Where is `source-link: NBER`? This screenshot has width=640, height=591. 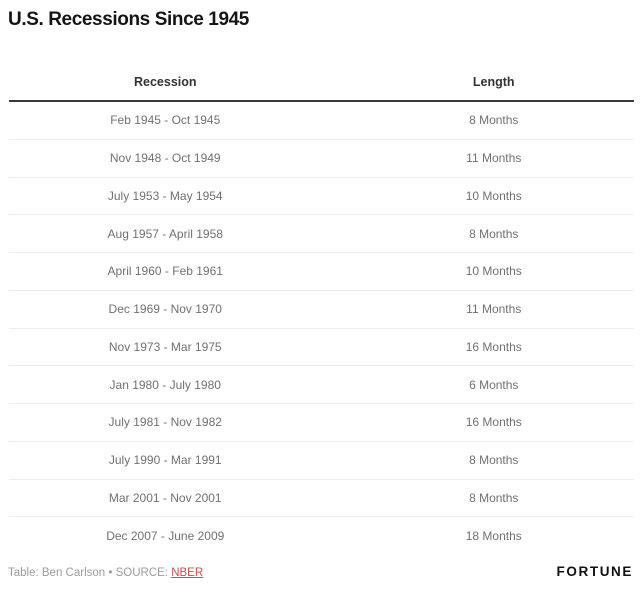
source-link: NBER is located at coordinates (187, 573).